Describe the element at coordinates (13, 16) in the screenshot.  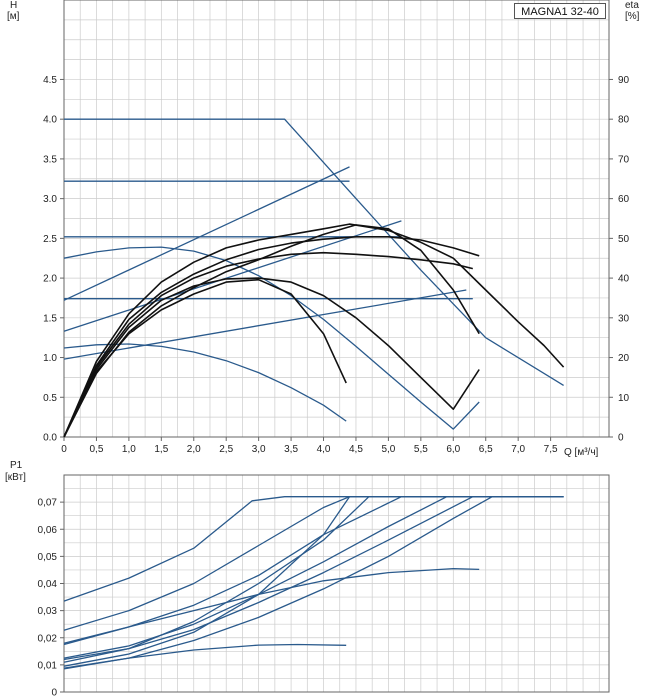
I see `head-ylabel-unit: [м]` at that location.